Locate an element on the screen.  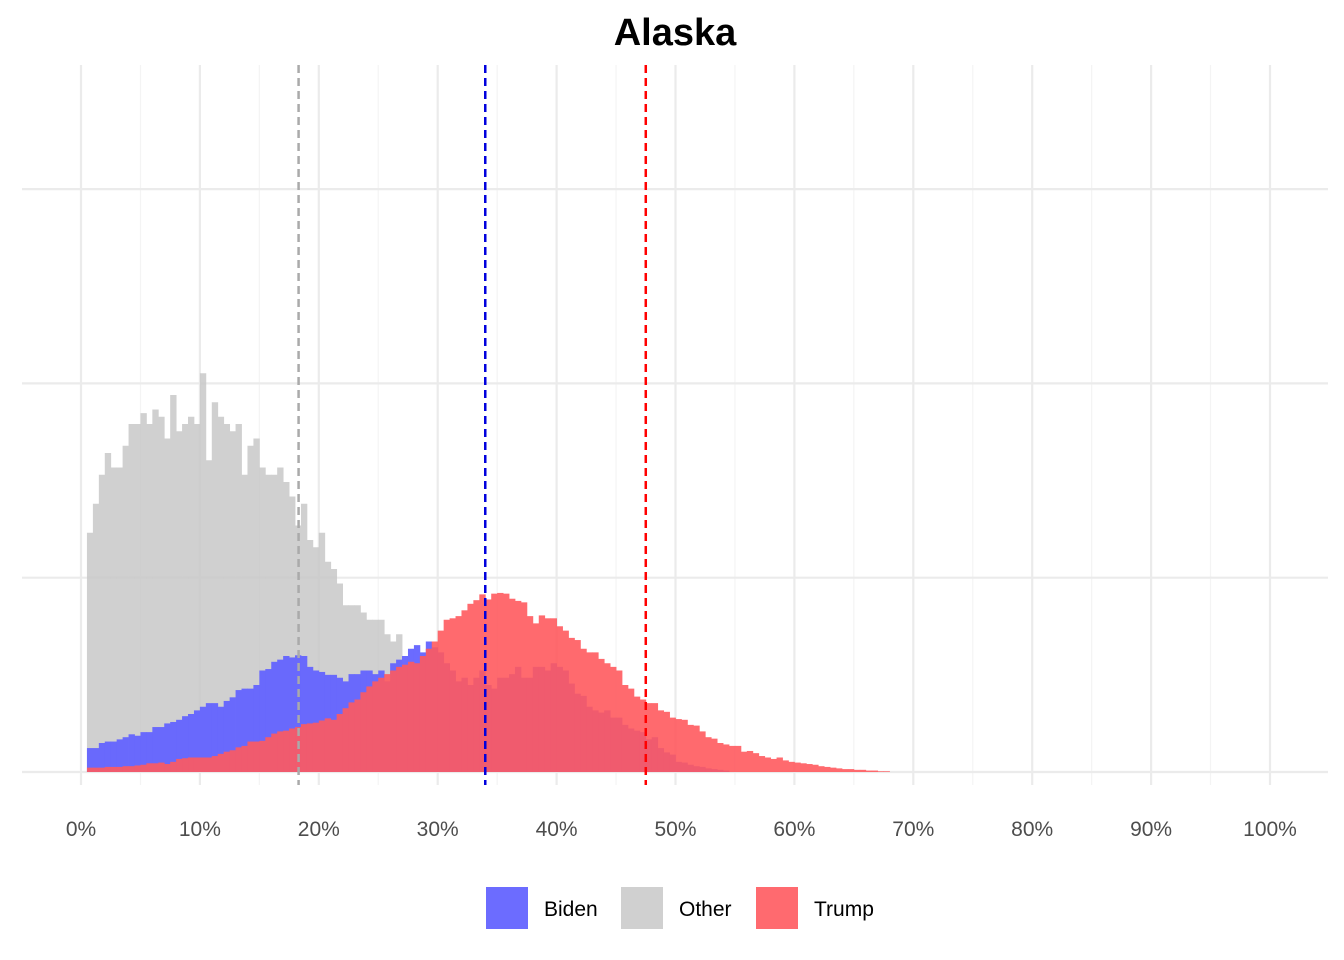
x-tick-label: 50% is located at coordinates (675, 829).